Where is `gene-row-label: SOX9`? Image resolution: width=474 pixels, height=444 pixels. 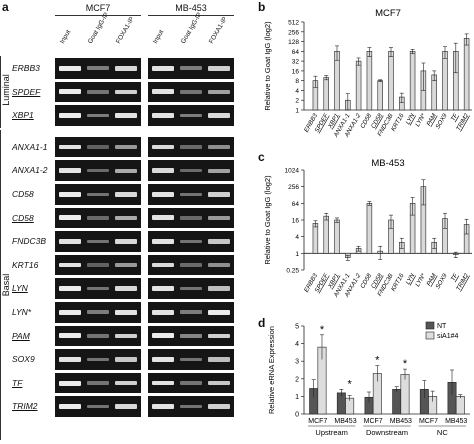 gene-row-label: SOX9 is located at coordinates (23, 359).